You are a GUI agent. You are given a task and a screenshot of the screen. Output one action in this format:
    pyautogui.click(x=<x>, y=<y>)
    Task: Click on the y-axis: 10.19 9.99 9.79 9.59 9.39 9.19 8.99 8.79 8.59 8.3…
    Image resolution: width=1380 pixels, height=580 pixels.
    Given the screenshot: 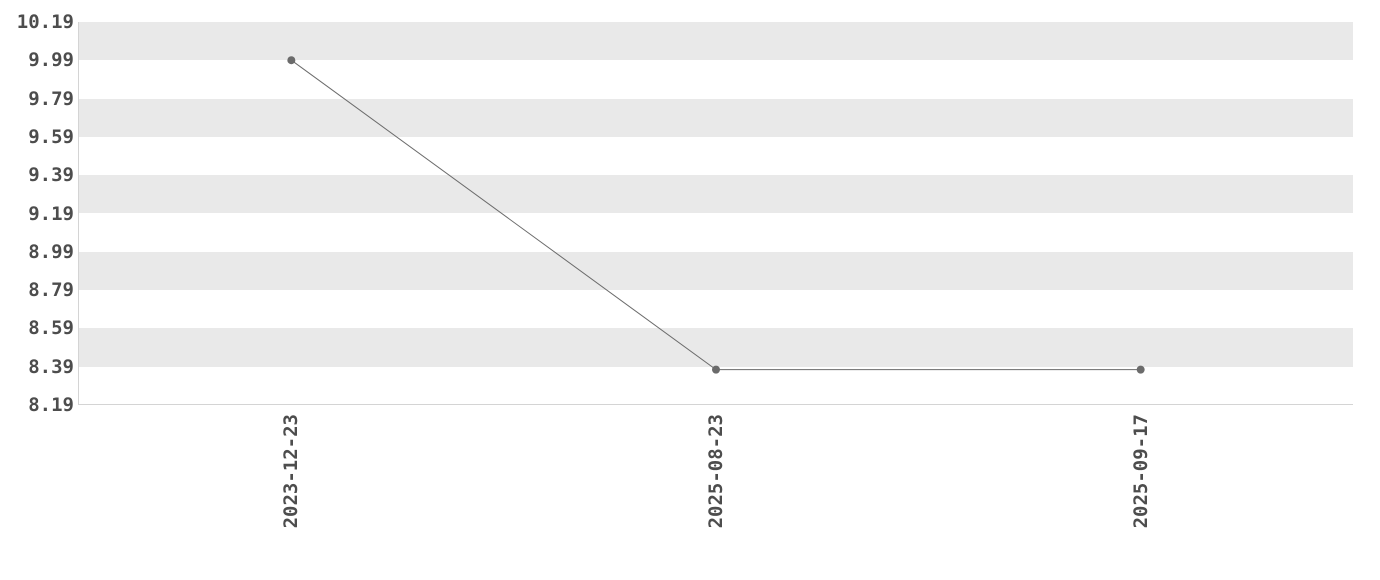 What is the action you would take?
    pyautogui.click(x=39, y=290)
    